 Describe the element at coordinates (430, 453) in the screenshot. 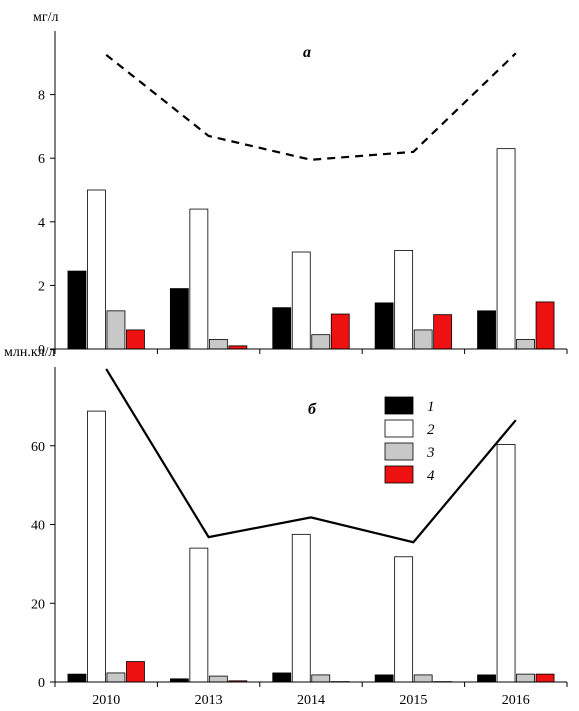

I see `legend-label-3: 3` at that location.